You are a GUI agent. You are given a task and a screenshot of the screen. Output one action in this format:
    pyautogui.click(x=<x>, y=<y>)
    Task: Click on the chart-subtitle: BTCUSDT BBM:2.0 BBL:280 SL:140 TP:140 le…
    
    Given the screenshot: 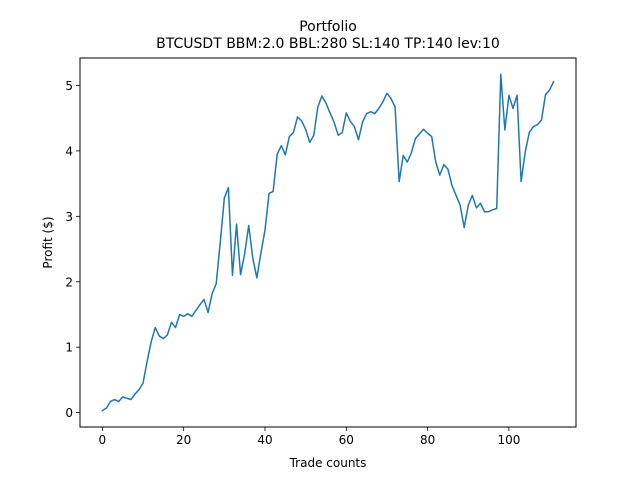 What is the action you would take?
    pyautogui.click(x=328, y=44)
    